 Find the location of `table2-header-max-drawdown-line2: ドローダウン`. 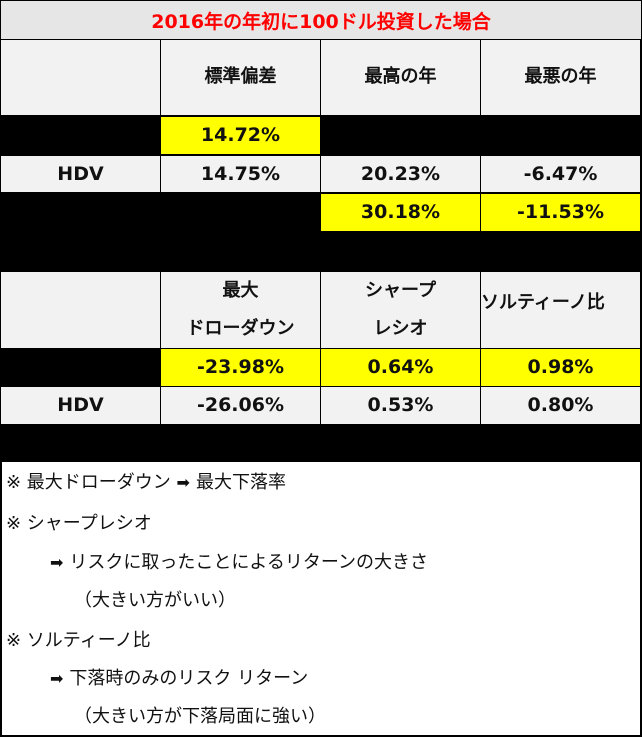

table2-header-max-drawdown-line2: ドローダウン is located at coordinates (240, 328).